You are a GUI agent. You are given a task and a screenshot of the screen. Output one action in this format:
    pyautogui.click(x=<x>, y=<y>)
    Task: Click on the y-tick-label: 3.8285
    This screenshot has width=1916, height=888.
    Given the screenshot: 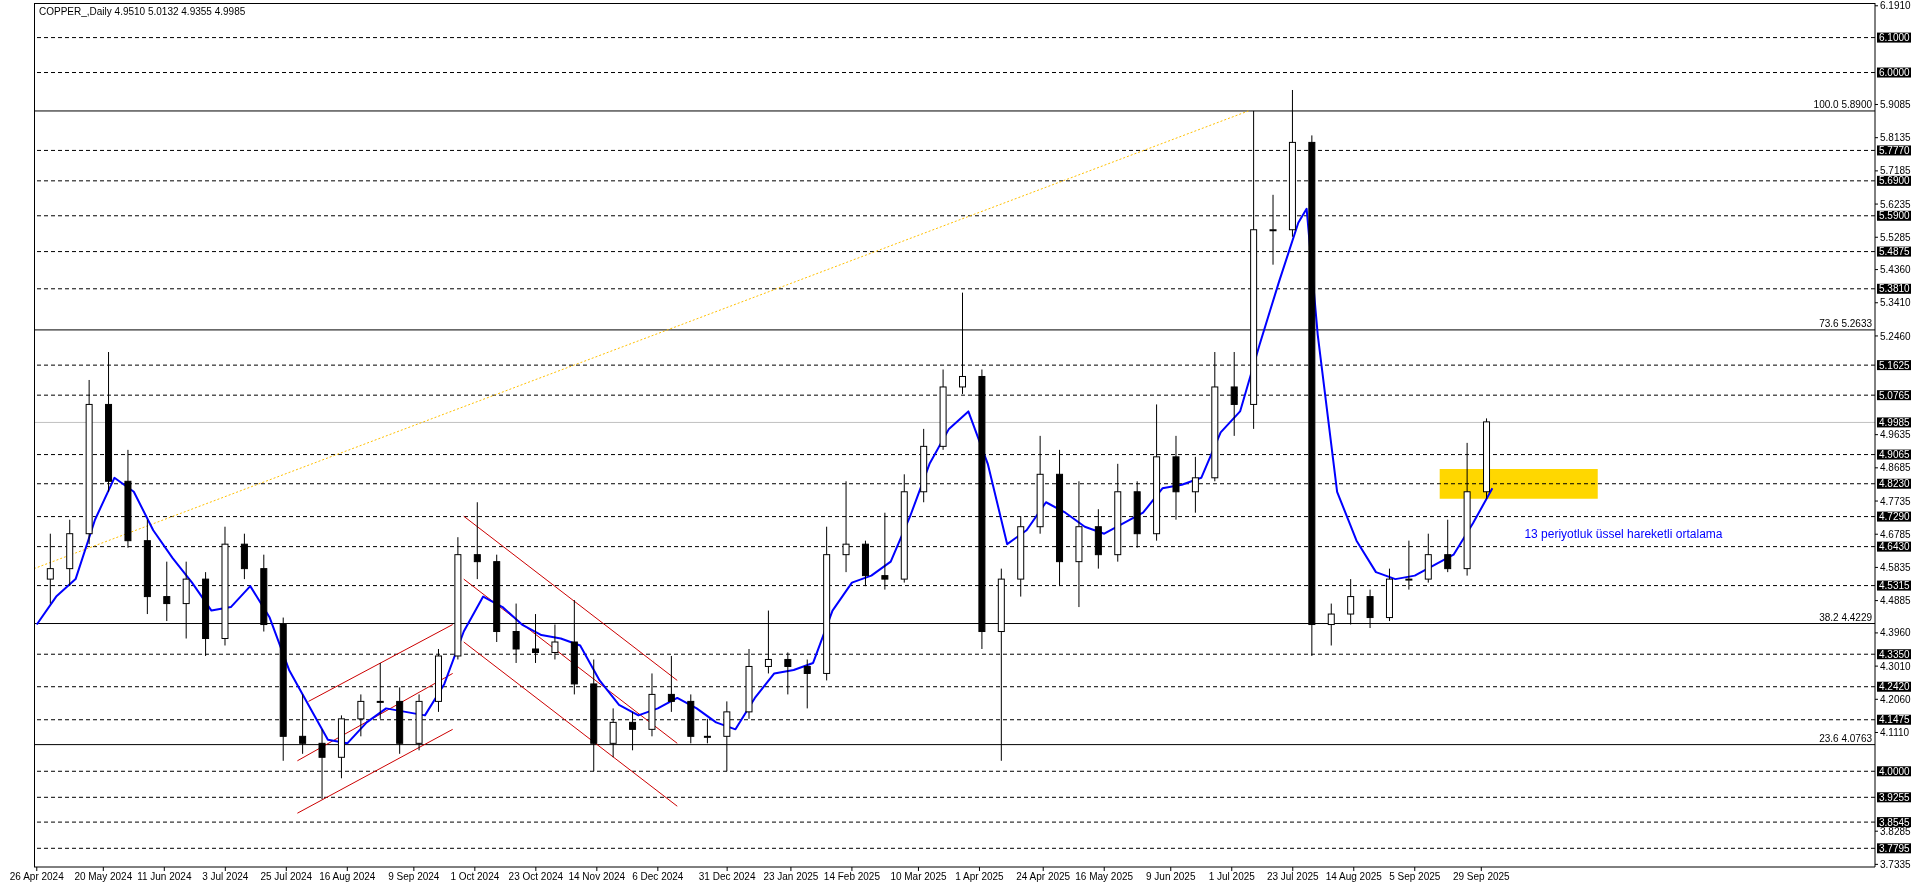 What is the action you would take?
    pyautogui.click(x=1896, y=831)
    